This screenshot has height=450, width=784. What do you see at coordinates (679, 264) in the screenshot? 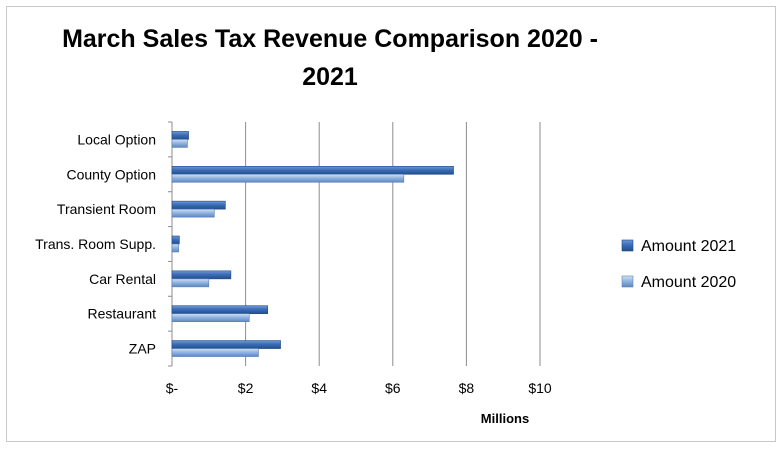
I see `legend: Amount 2021 Amount 2020` at bounding box center [679, 264].